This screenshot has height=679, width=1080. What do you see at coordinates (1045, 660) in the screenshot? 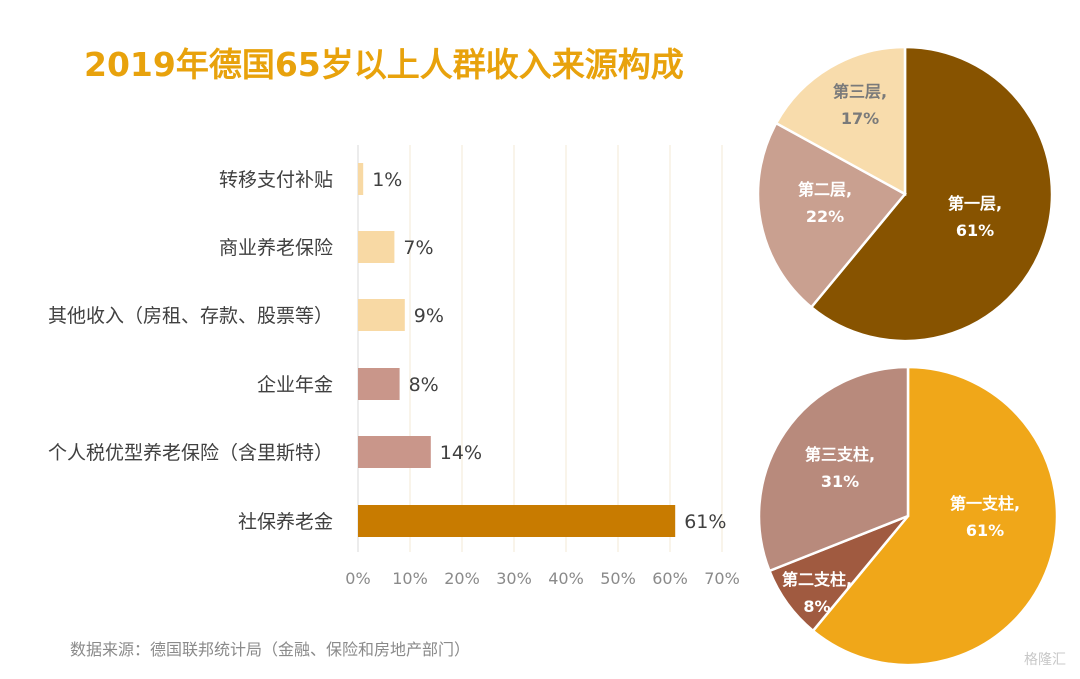
I see `watermark: 格隆汇` at bounding box center [1045, 660].